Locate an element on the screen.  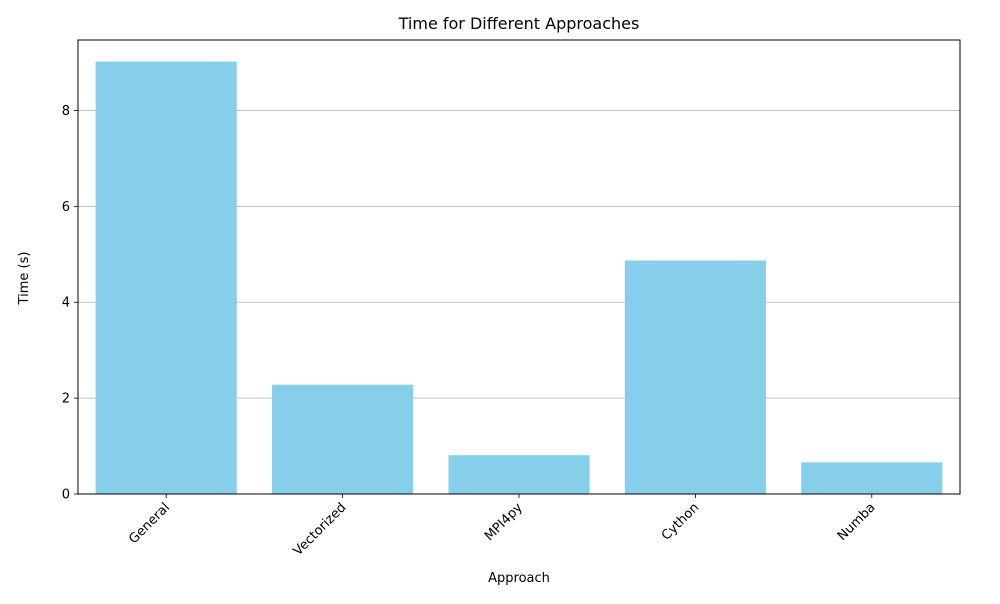
x-tick-label: MPI4py is located at coordinates (504, 522).